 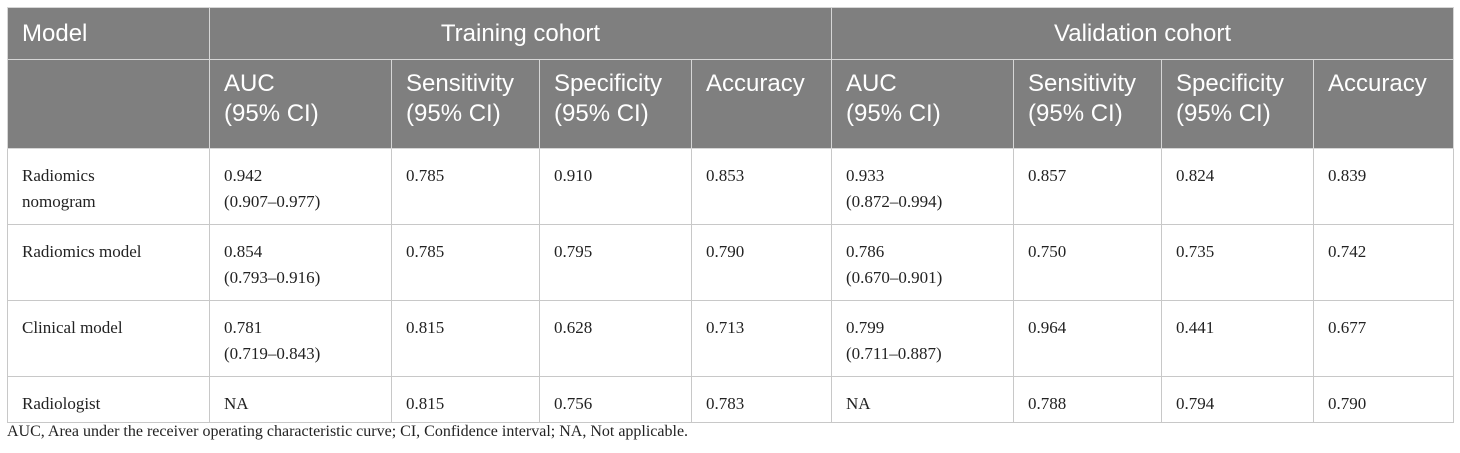 What do you see at coordinates (615, 262) in the screenshot?
I see `cell-train-specificity: 0.795` at bounding box center [615, 262].